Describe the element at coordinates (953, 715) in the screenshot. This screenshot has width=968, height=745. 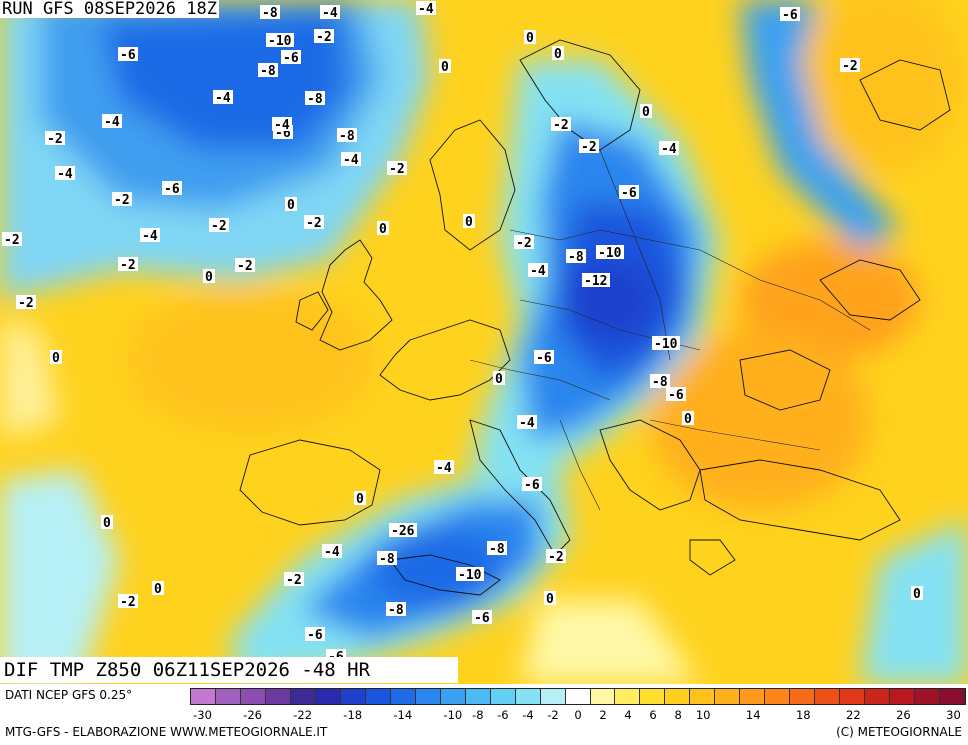
I see `legend-tick-label: 30` at that location.